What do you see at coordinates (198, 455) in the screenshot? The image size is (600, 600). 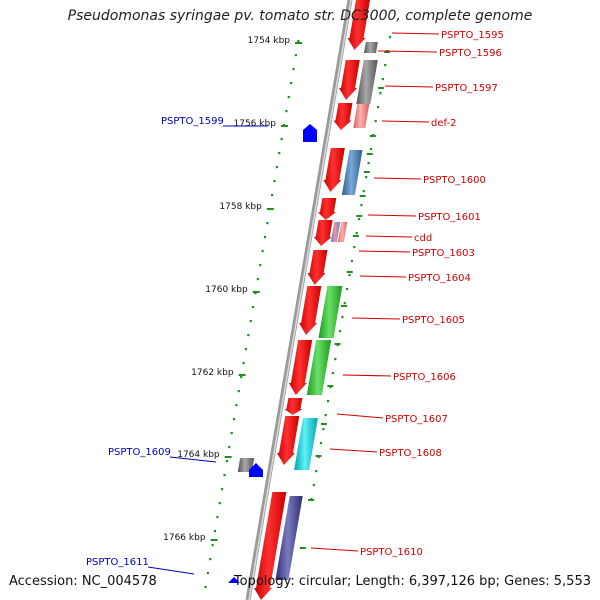 I see `scale-tick-label: 1764 kbp` at bounding box center [198, 455].